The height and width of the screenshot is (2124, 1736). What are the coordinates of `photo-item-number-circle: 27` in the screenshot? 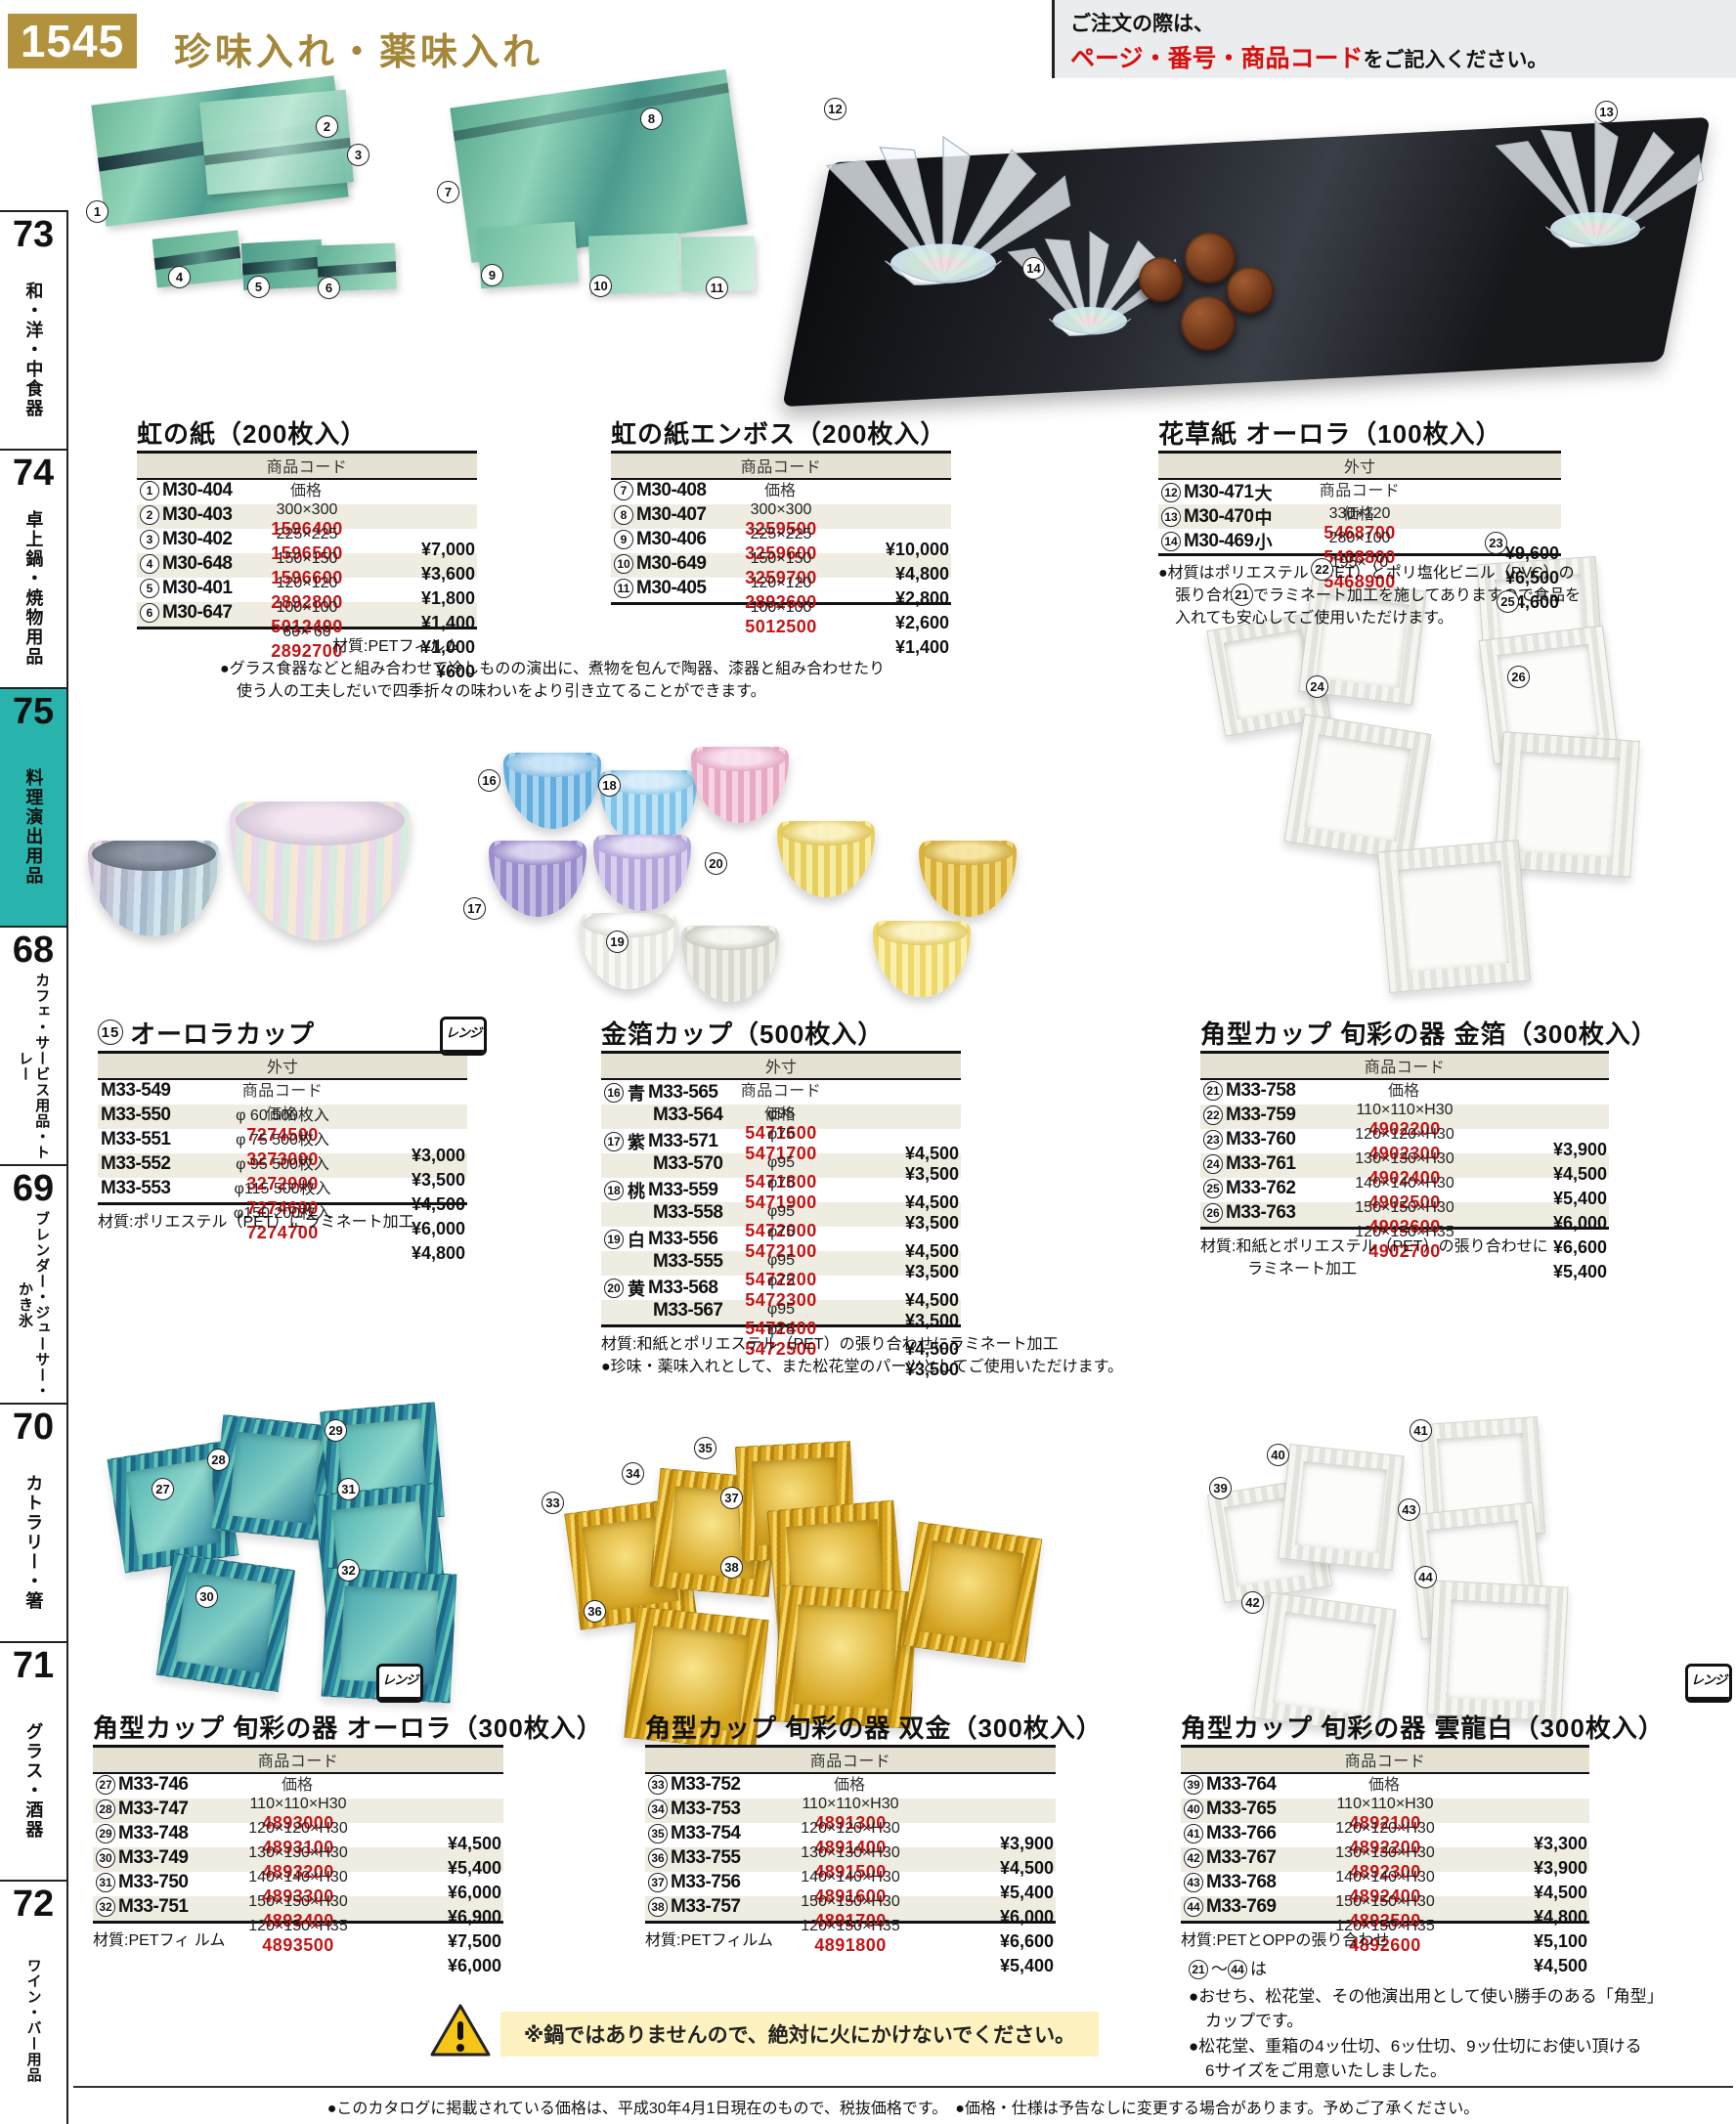 It's located at (163, 1489).